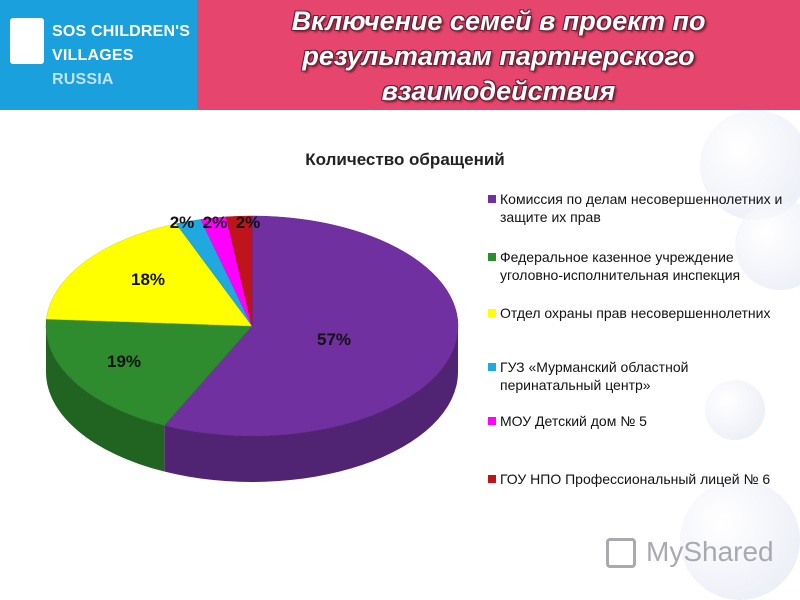  What do you see at coordinates (124, 361) in the screenshot?
I see `pie-data-label-1: 19%` at bounding box center [124, 361].